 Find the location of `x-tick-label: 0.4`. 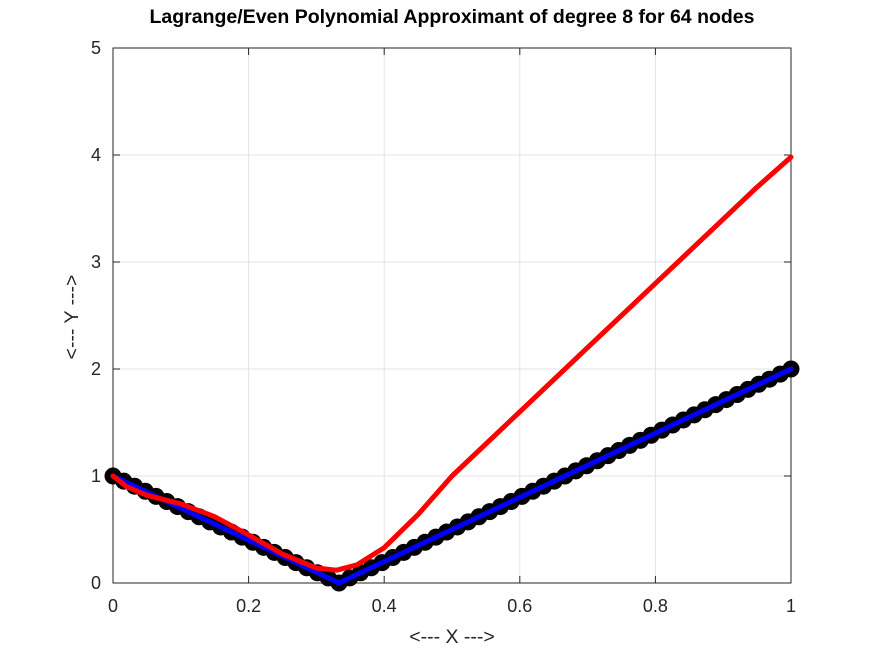

x-tick-label: 0.4 is located at coordinates (384, 606).